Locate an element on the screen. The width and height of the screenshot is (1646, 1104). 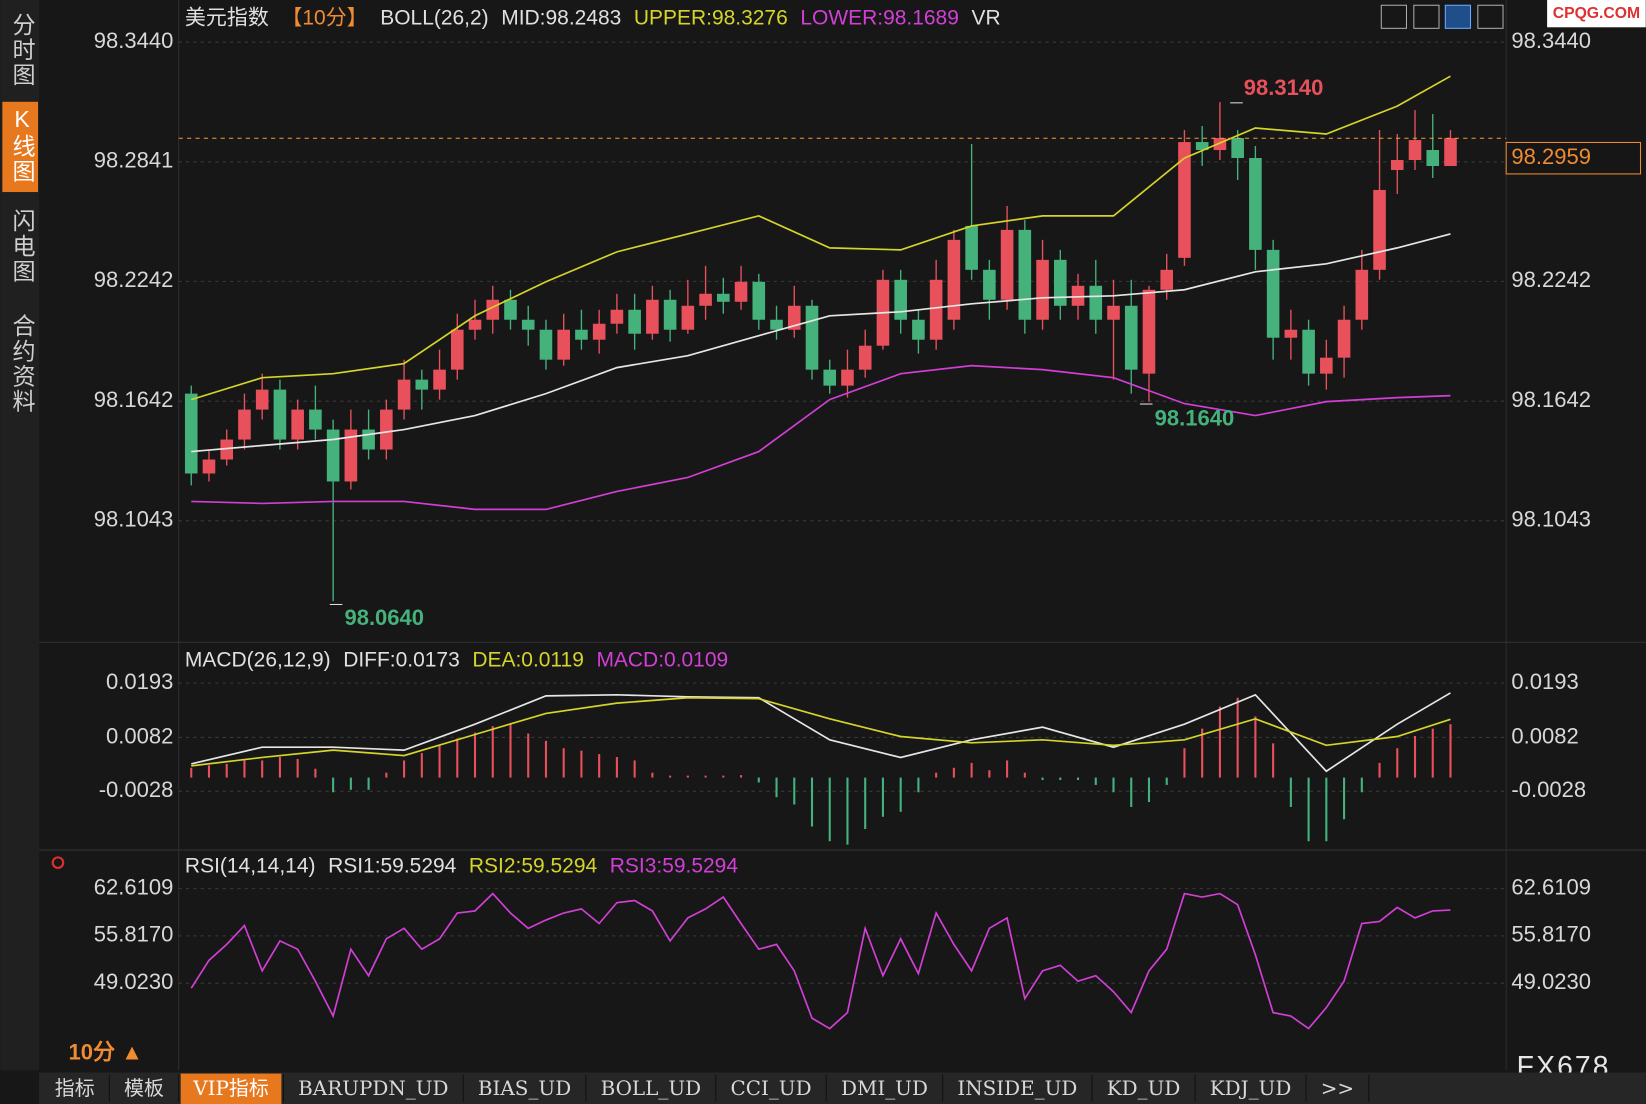
bottom-tab: 模板 is located at coordinates (144, 1088).